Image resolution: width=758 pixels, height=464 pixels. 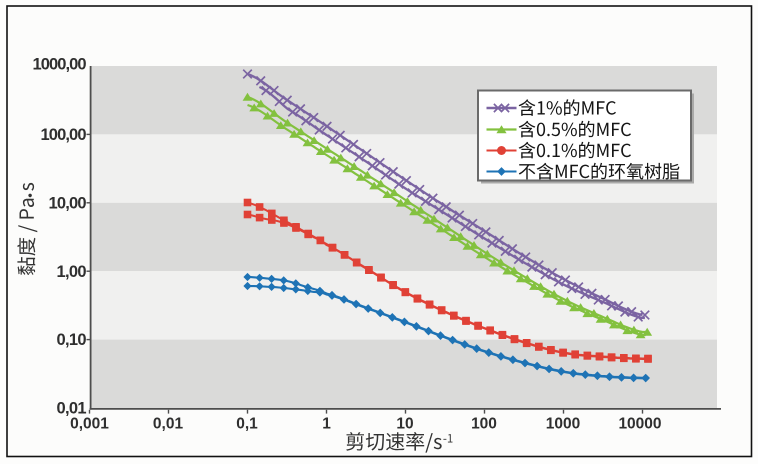 I want to click on svg-text: 0,1, so click(x=247, y=424).